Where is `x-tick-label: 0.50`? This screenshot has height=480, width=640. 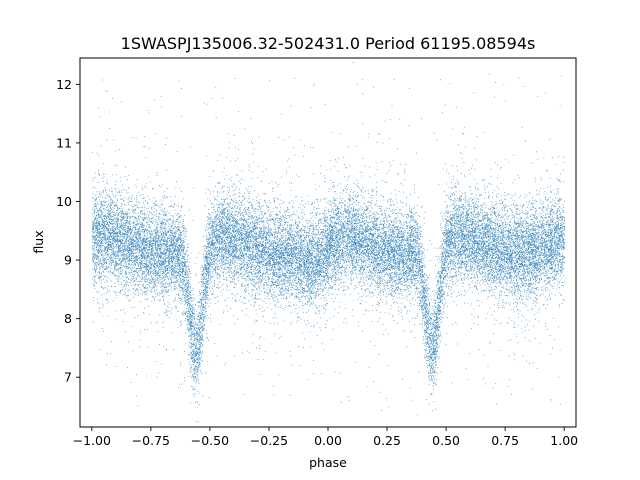 x-tick-label: 0.50 is located at coordinates (446, 440).